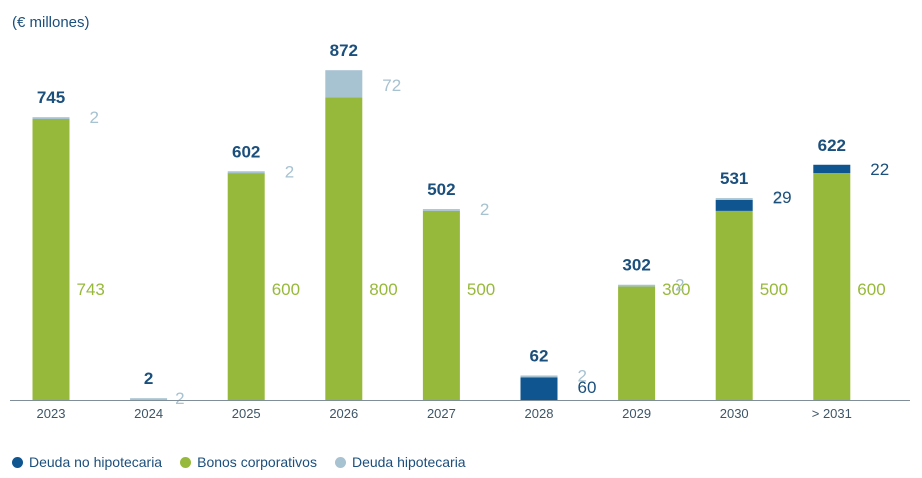 The height and width of the screenshot is (478, 922). I want to click on bonos-value-label: 743, so click(91, 289).